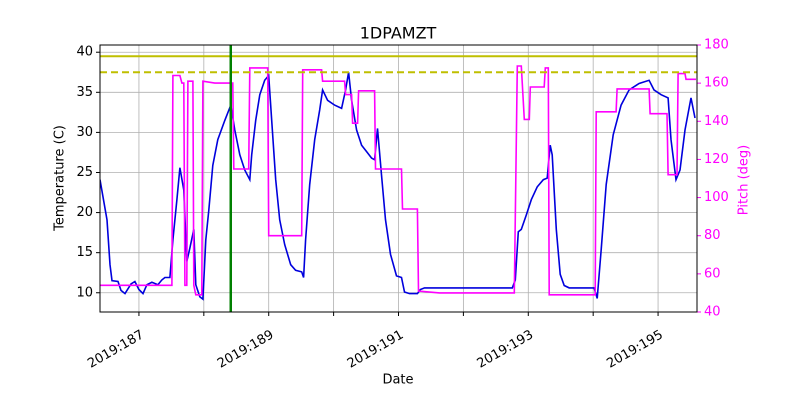 Image resolution: width=800 pixels, height=400 pixels. I want to click on y-tick-label: 15, so click(84, 252).